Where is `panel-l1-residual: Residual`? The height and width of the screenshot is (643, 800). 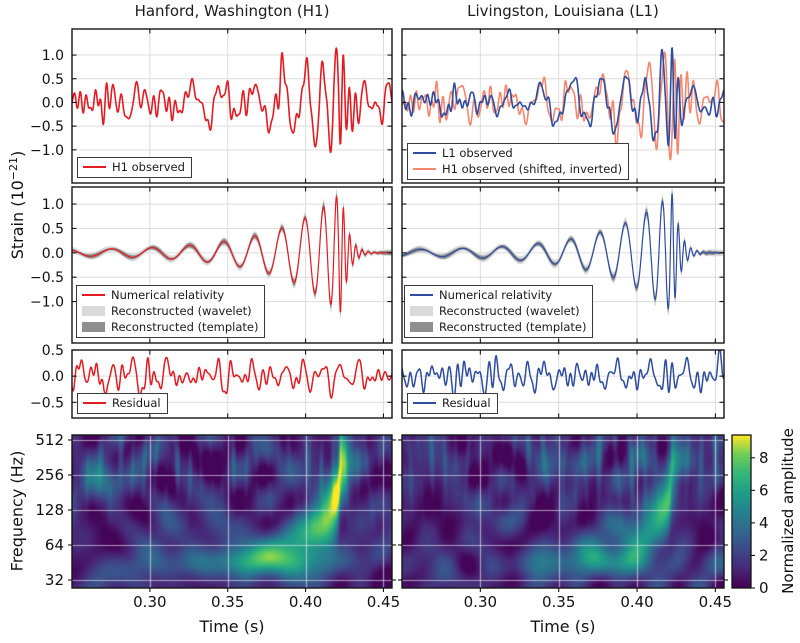 panel-l1-residual: Residual is located at coordinates (563, 384).